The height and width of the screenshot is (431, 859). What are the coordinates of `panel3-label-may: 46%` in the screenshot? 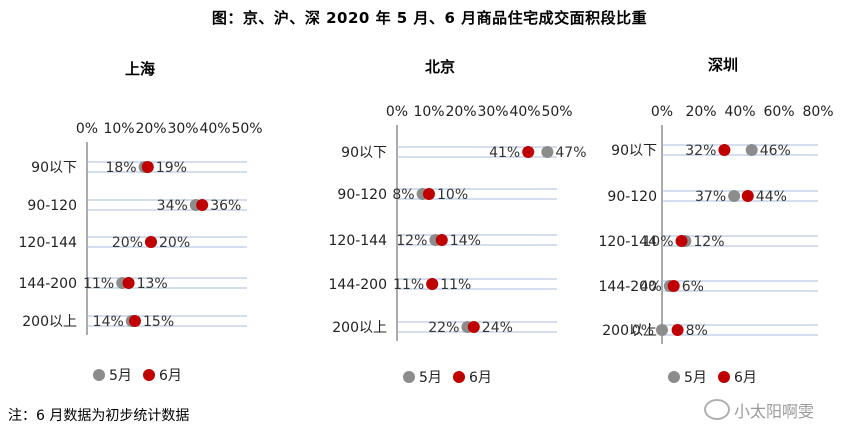 It's located at (775, 151).